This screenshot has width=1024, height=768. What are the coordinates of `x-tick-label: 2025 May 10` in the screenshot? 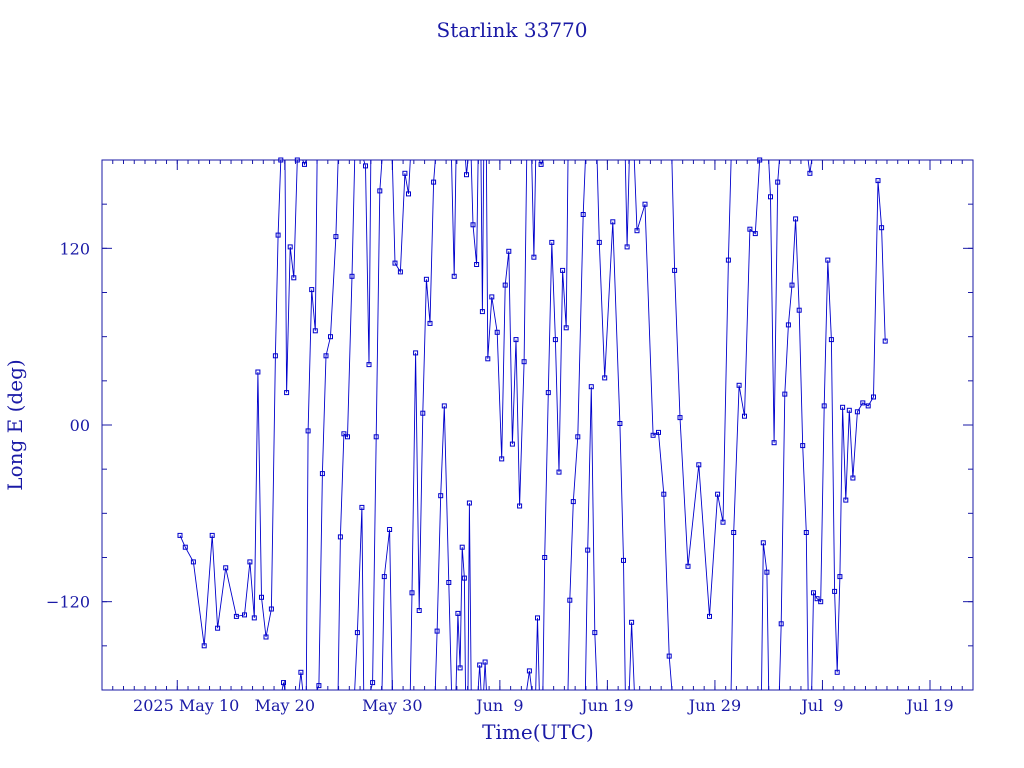 It's located at (186, 705).